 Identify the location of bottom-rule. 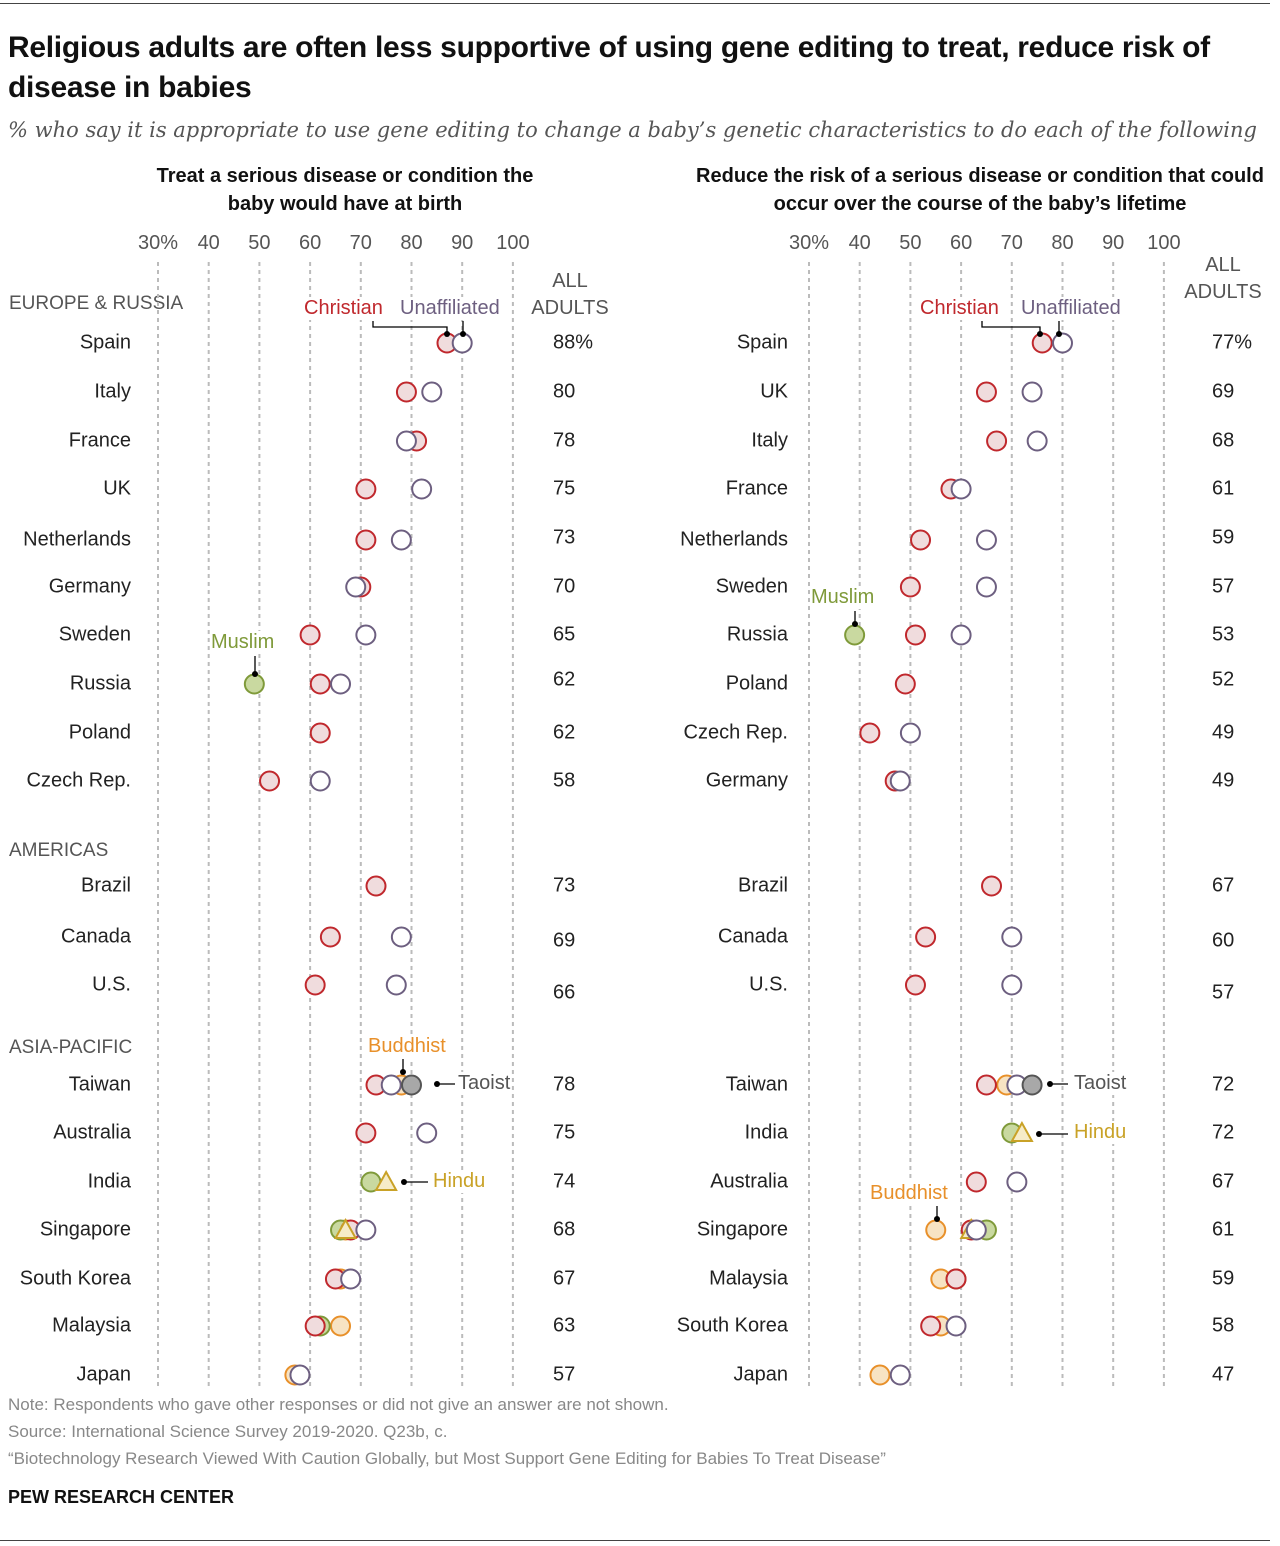
(635, 1540).